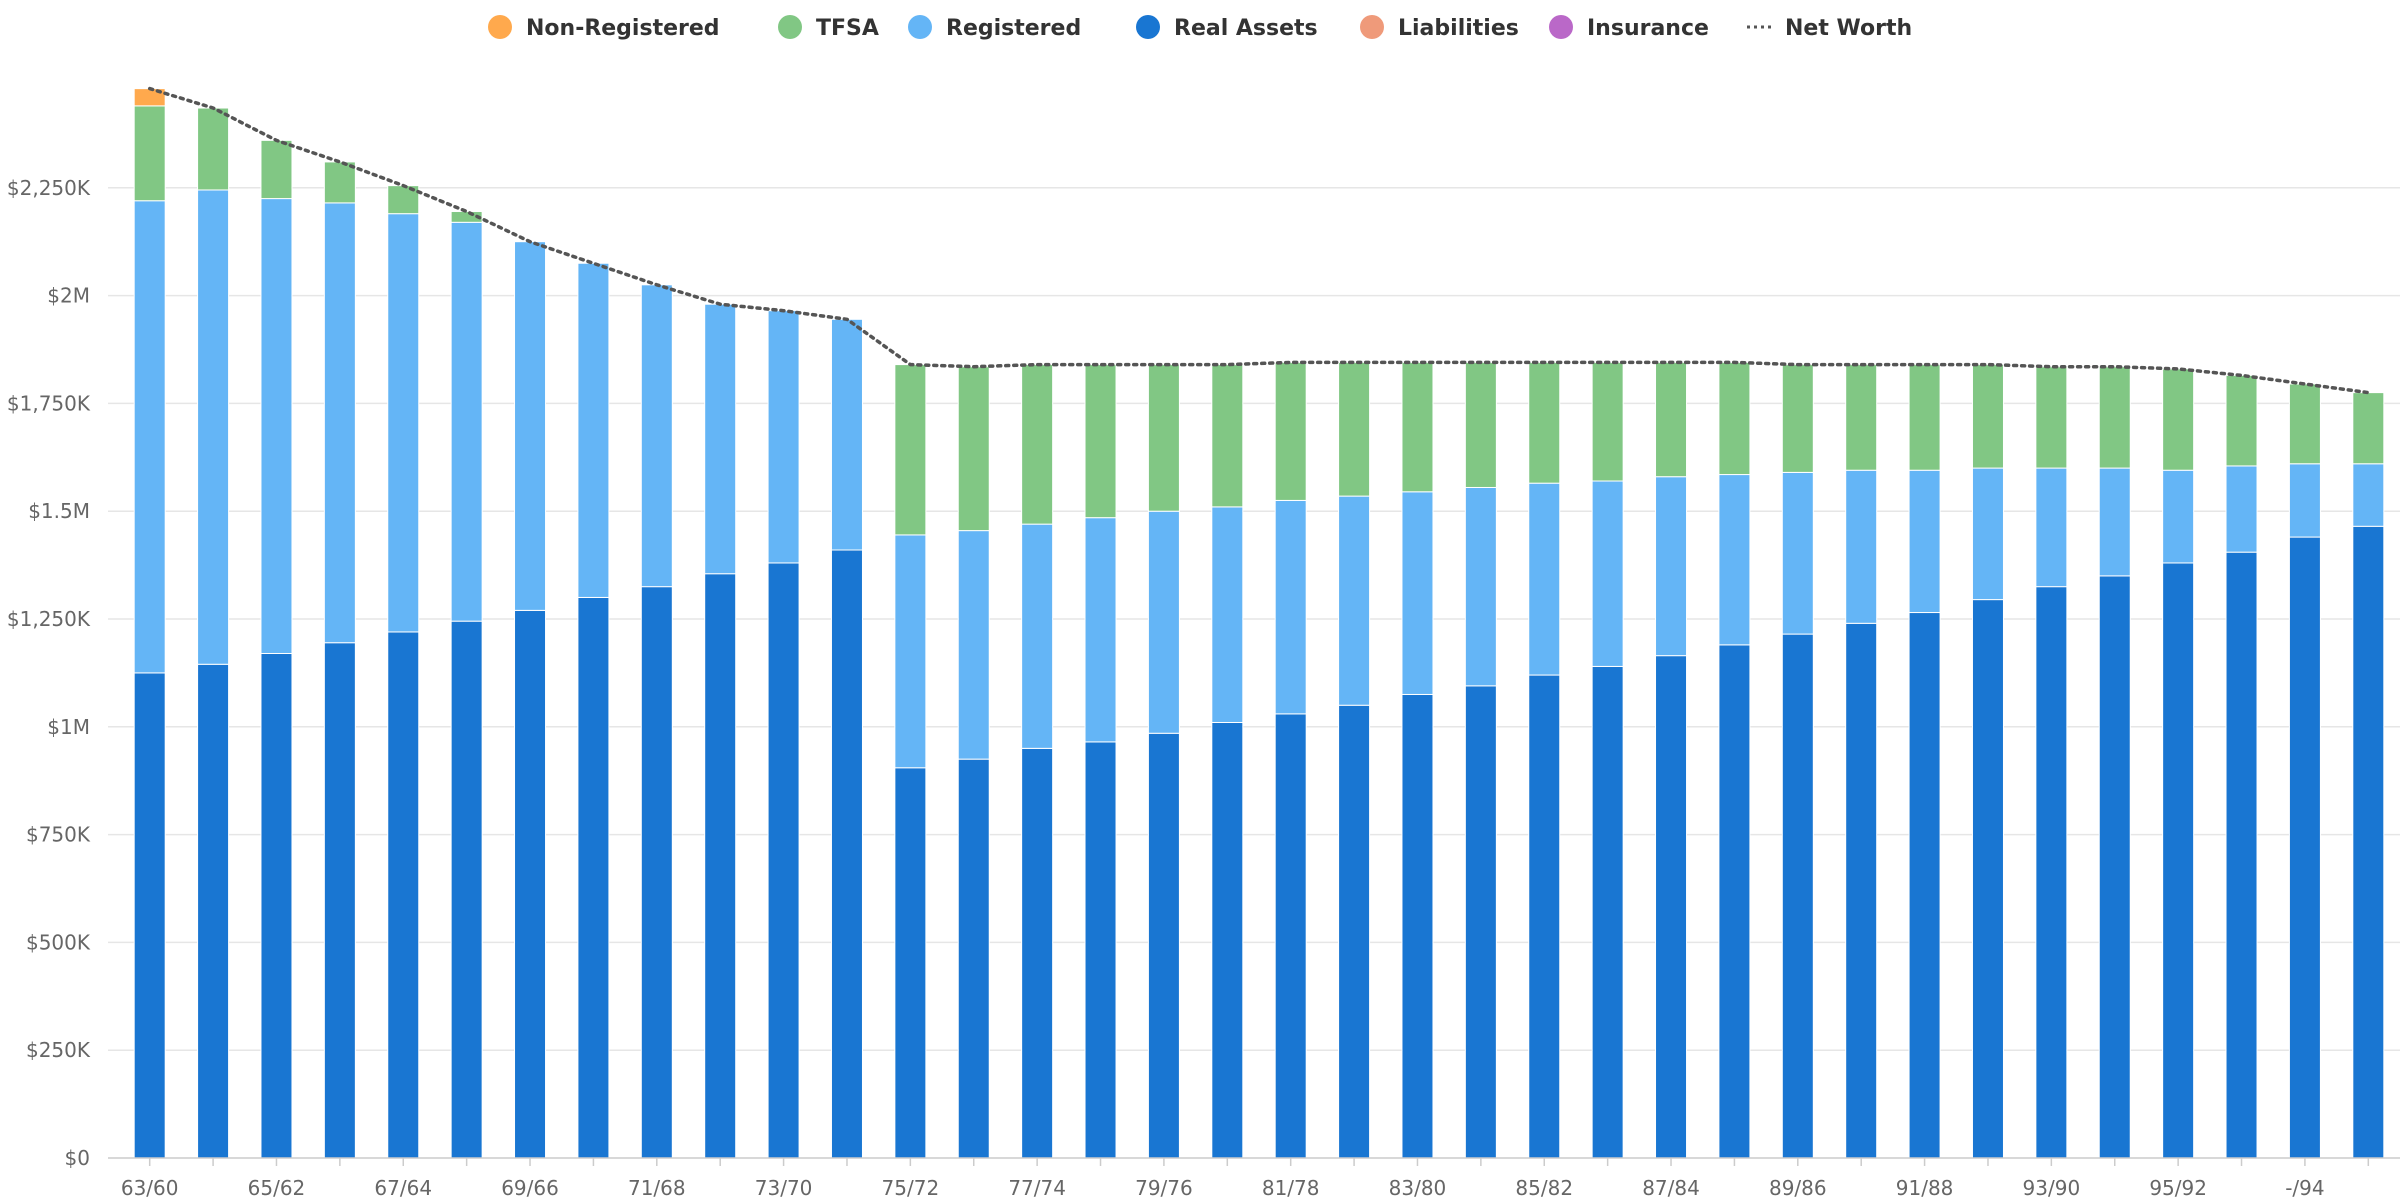 The height and width of the screenshot is (1200, 2400). What do you see at coordinates (530, 700) in the screenshot?
I see `bar-stack-69/66` at bounding box center [530, 700].